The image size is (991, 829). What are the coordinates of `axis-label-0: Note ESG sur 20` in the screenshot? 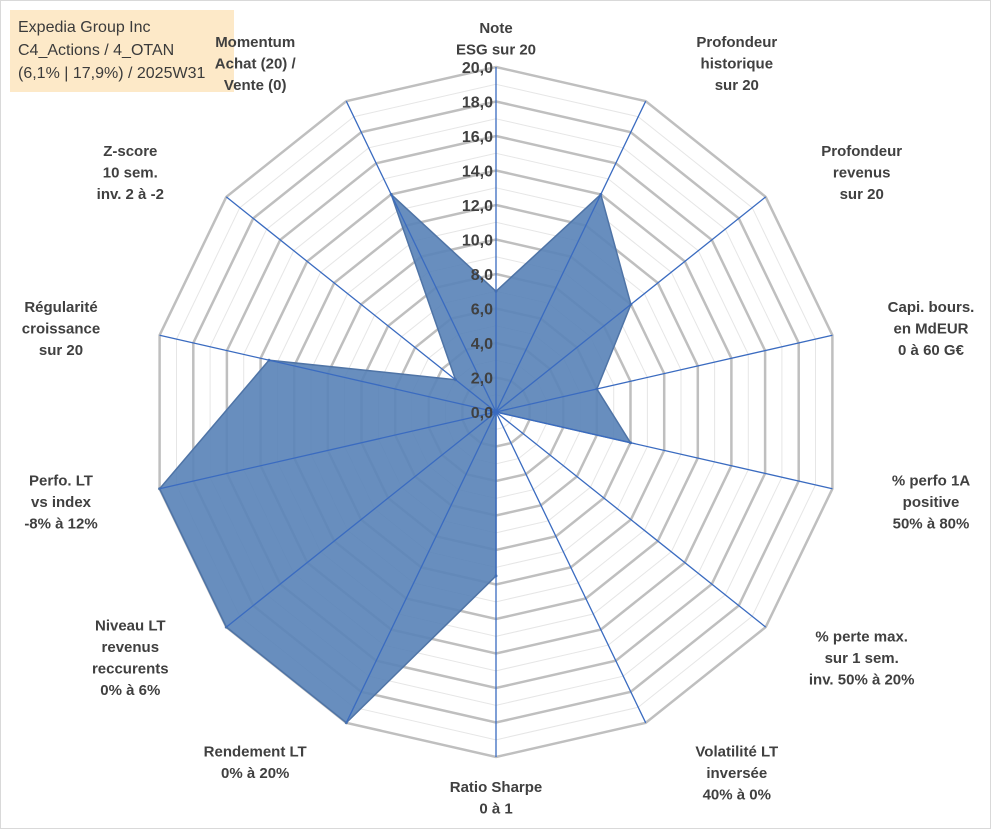 It's located at (496, 39).